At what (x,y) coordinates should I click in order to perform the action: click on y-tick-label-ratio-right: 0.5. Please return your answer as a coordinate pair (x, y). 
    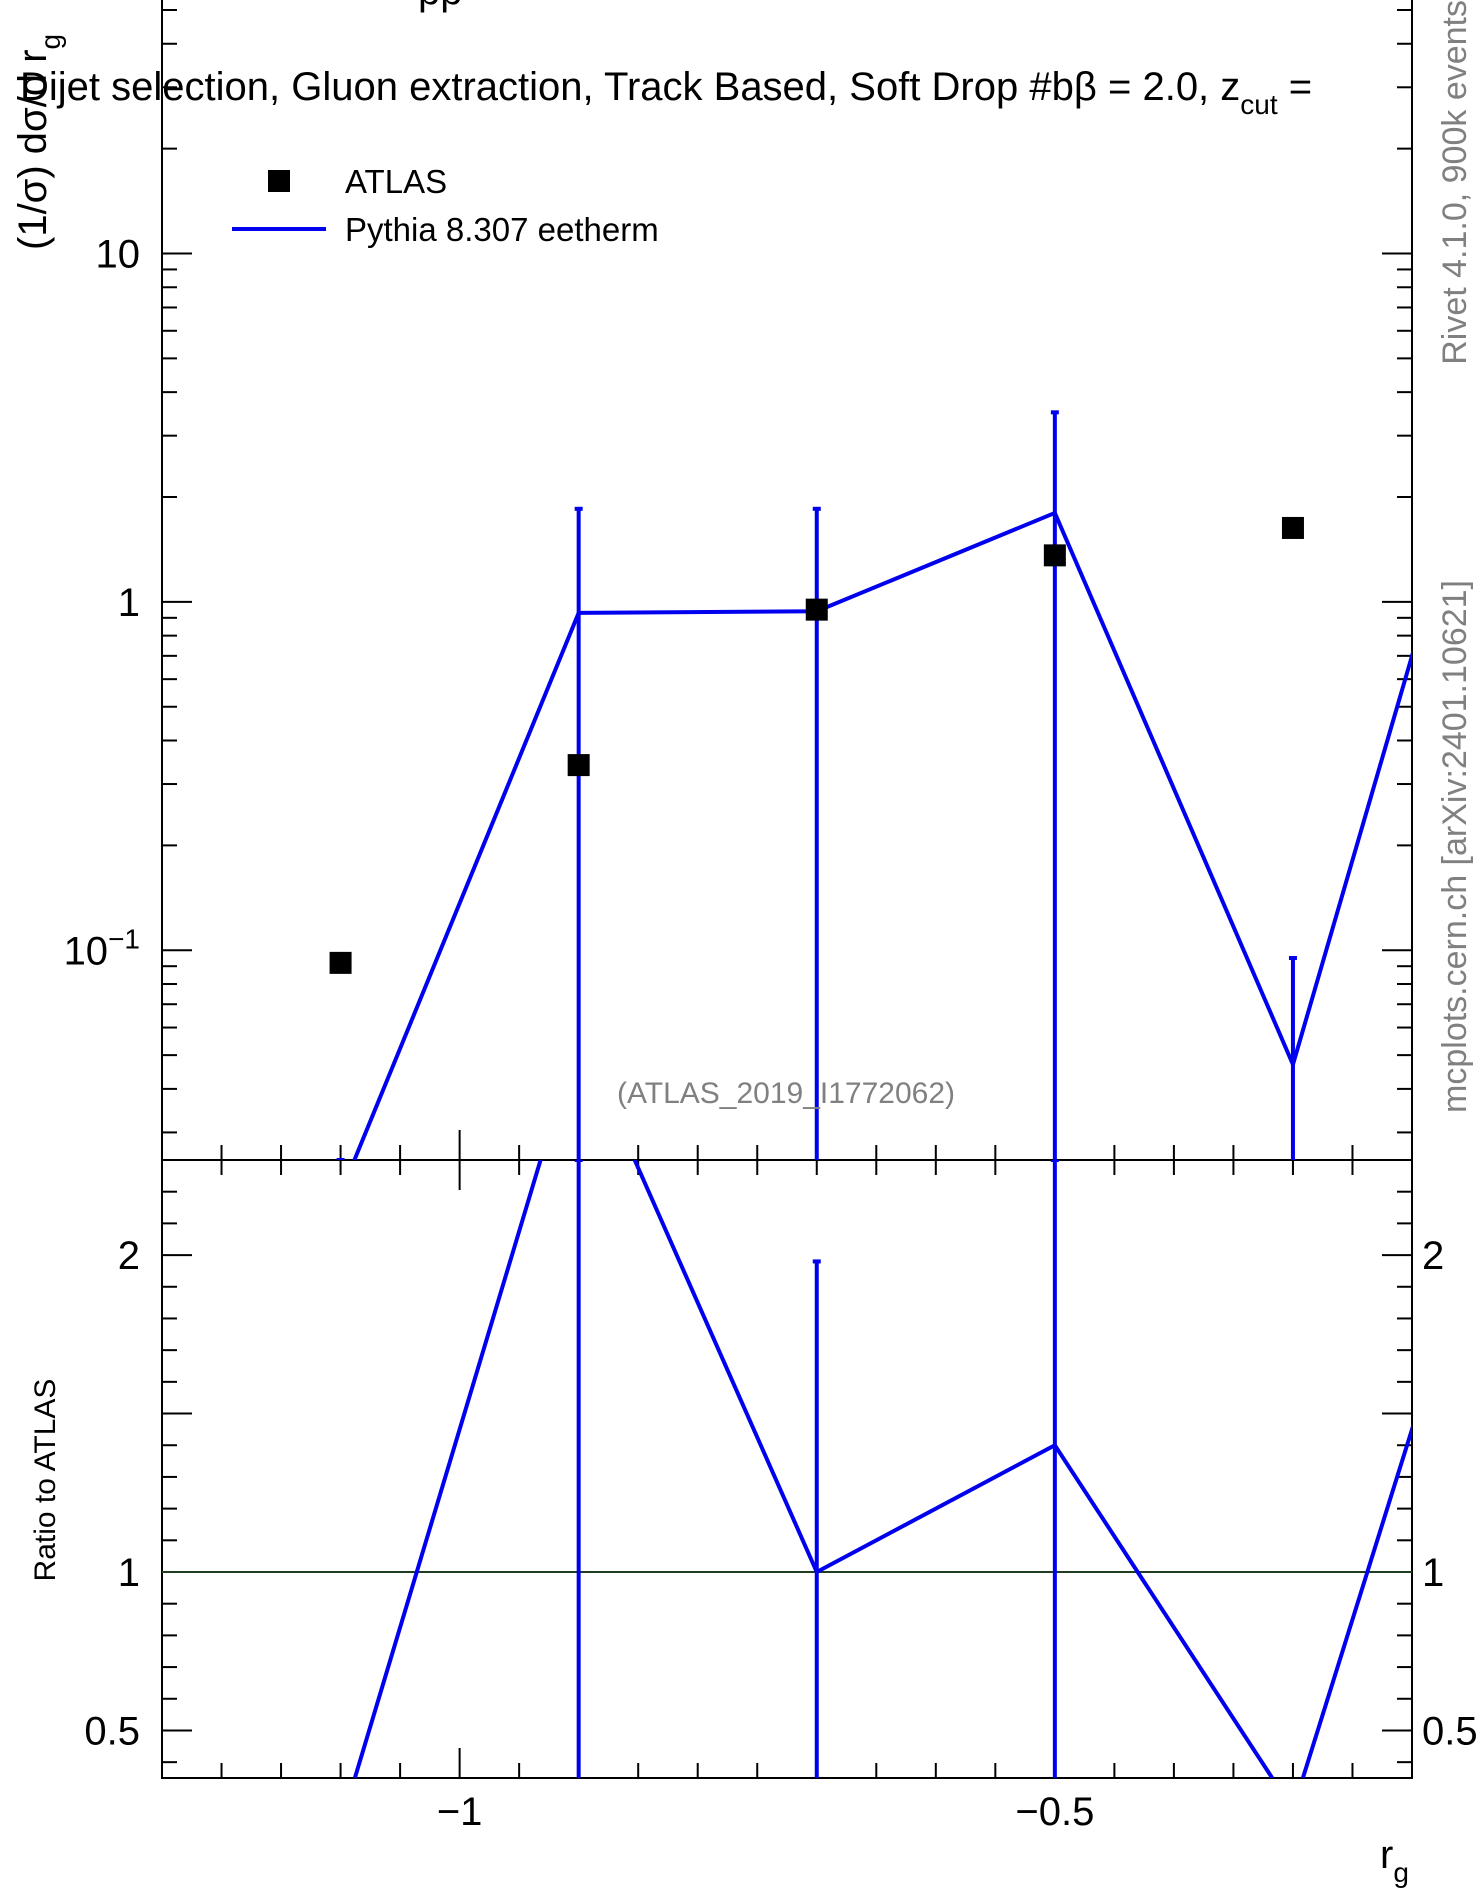
    Looking at the image, I should click on (1450, 1731).